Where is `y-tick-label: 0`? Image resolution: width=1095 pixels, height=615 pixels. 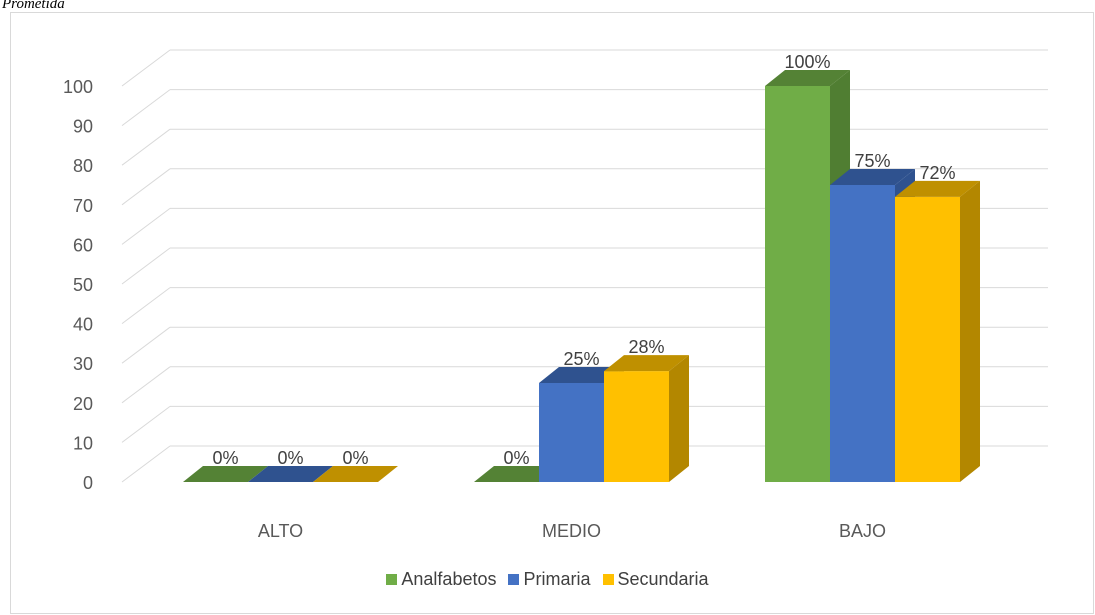 y-tick-label: 0 is located at coordinates (88, 483).